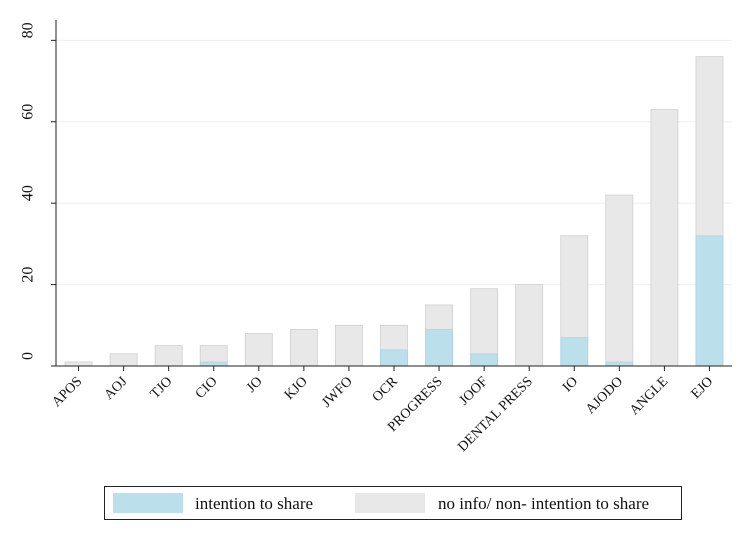 The width and height of the screenshot is (751, 547). I want to click on x-category-label: TJO, so click(162, 388).